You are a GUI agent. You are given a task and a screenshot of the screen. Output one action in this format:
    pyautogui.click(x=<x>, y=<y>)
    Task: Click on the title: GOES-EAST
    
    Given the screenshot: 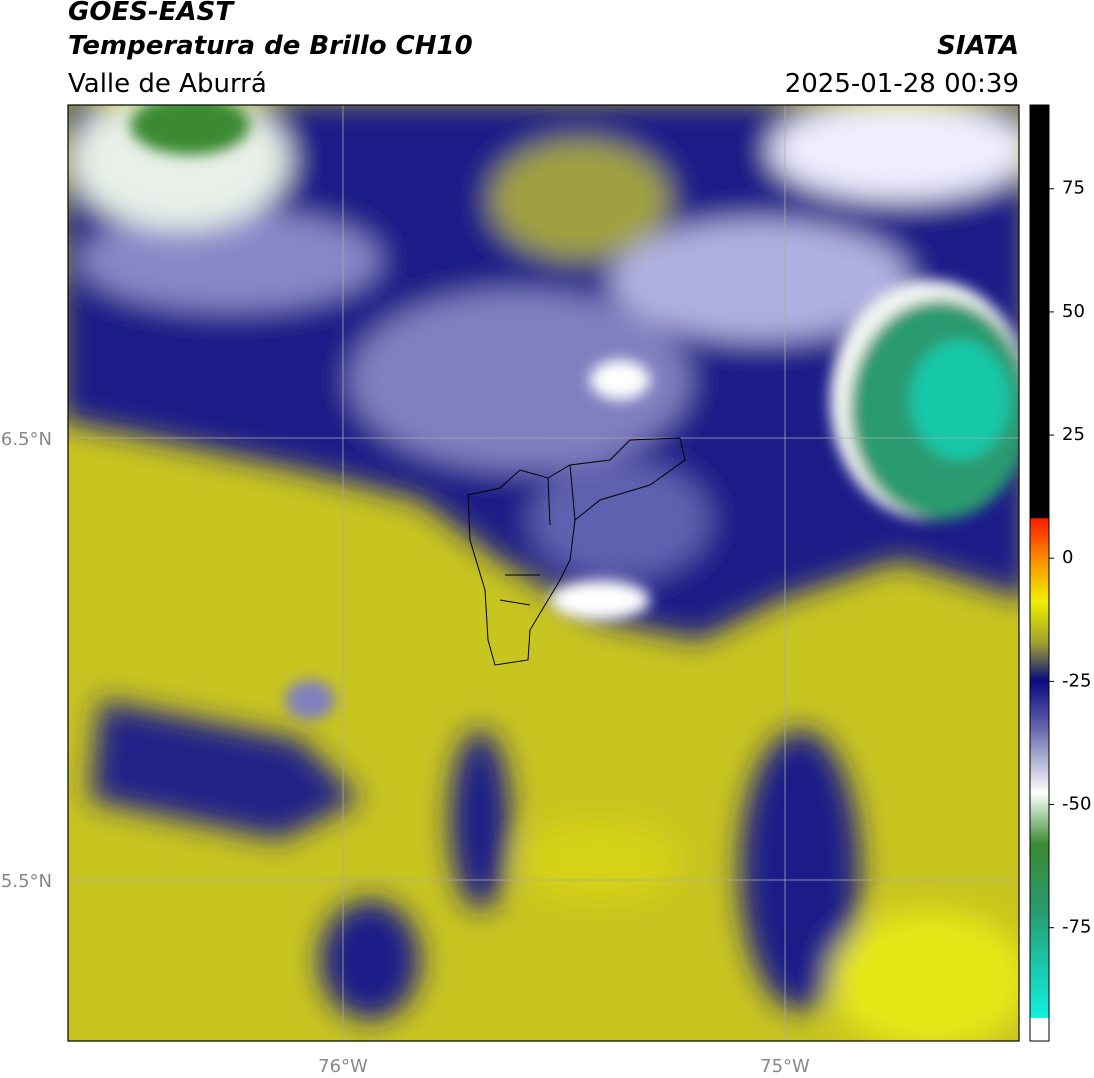 What is the action you would take?
    pyautogui.click(x=151, y=13)
    